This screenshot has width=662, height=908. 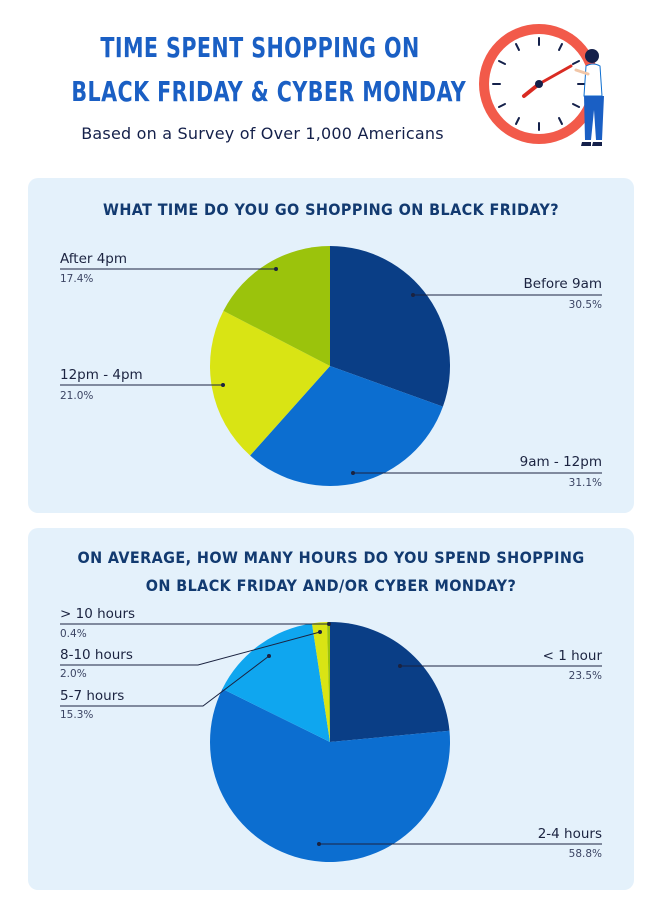 I want to click on value-under-1-hour: 23.5%, so click(x=585, y=676).